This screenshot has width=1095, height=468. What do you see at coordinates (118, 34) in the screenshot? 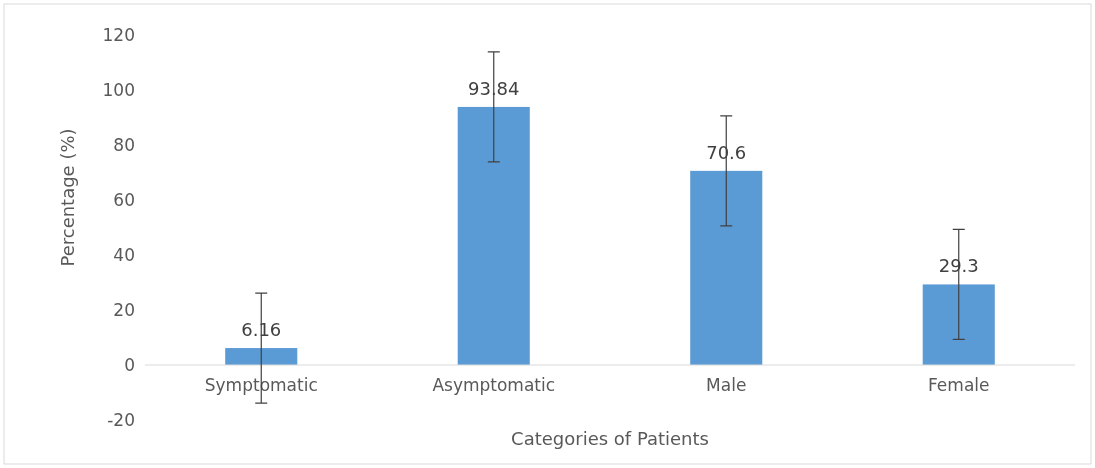
I see `y-tick-label: 120` at bounding box center [118, 34].